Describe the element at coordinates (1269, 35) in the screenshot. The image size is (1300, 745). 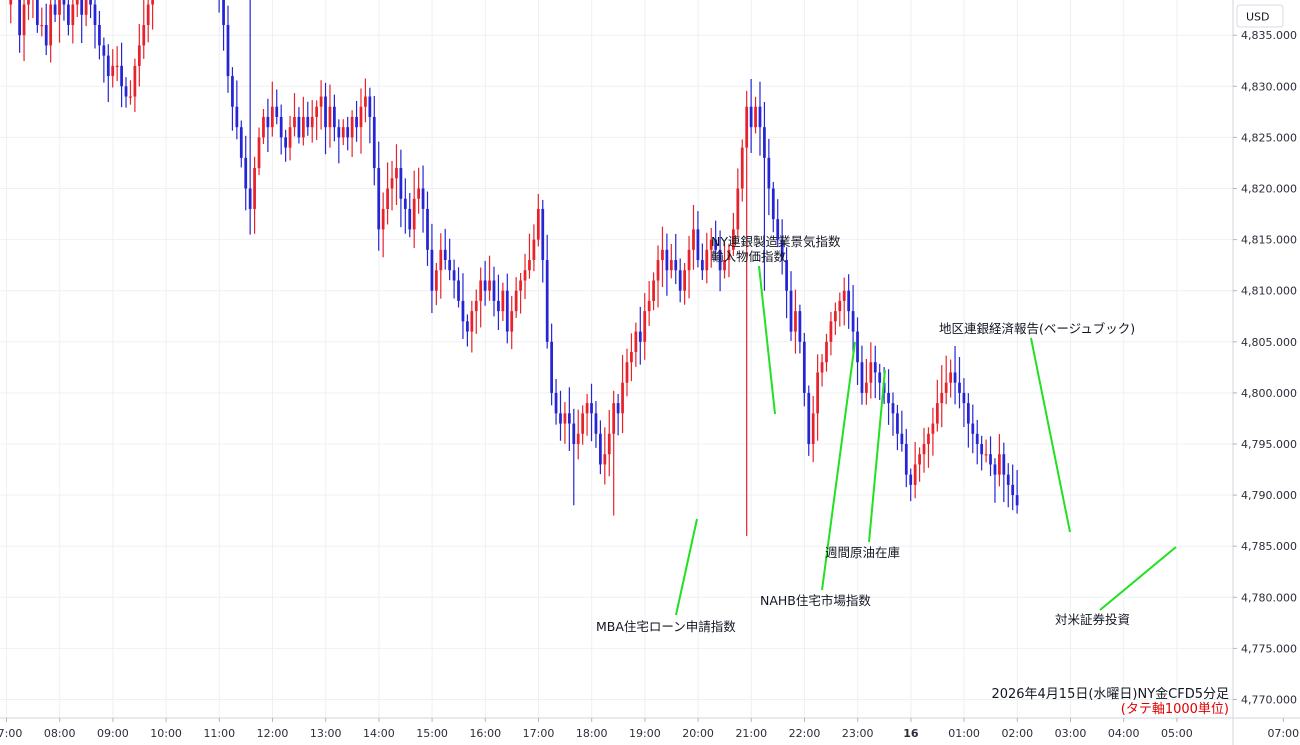
I see `y-tick-label: 4,835.000` at that location.